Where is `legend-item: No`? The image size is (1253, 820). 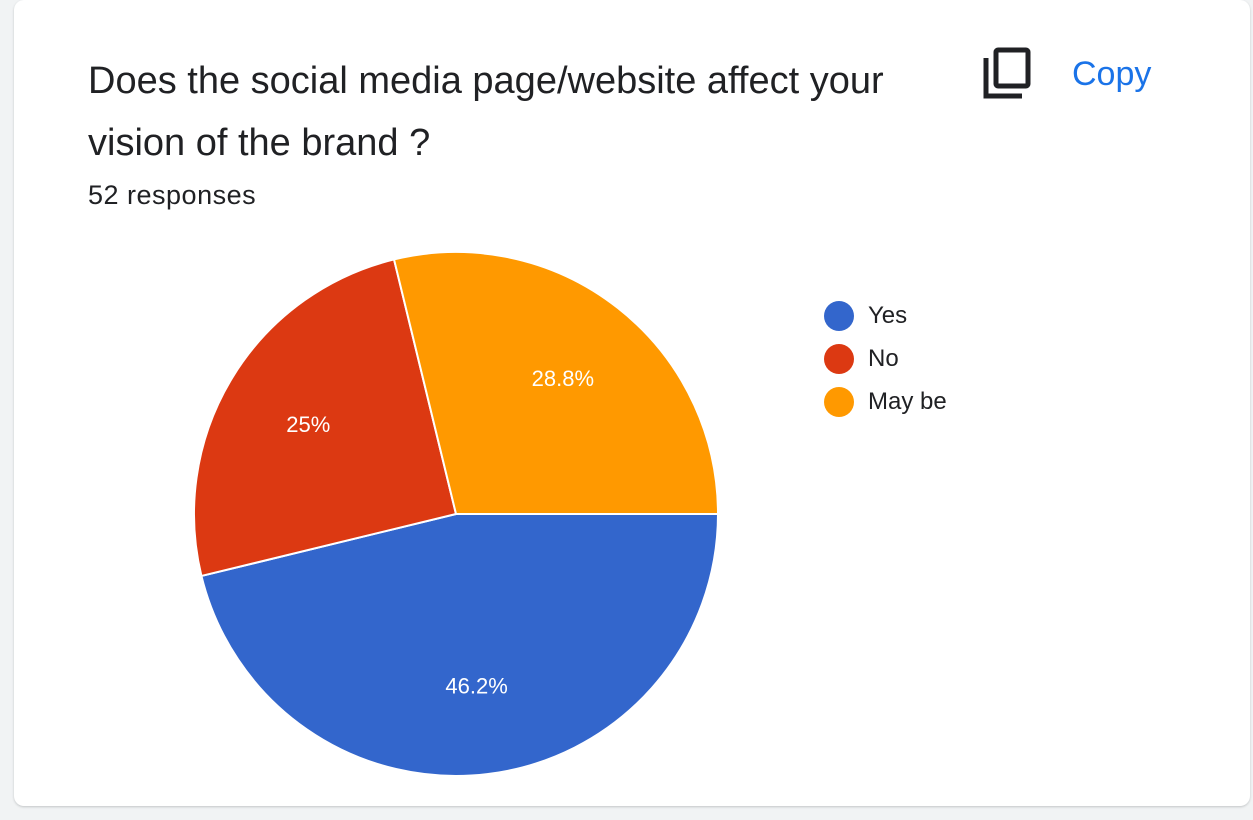 legend-item: No is located at coordinates (885, 358).